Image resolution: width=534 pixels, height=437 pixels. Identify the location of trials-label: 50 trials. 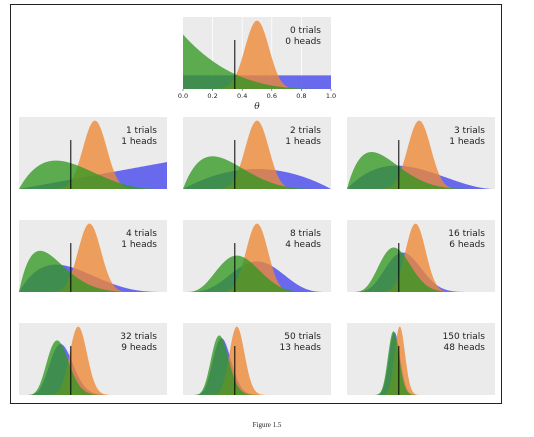
(302, 337).